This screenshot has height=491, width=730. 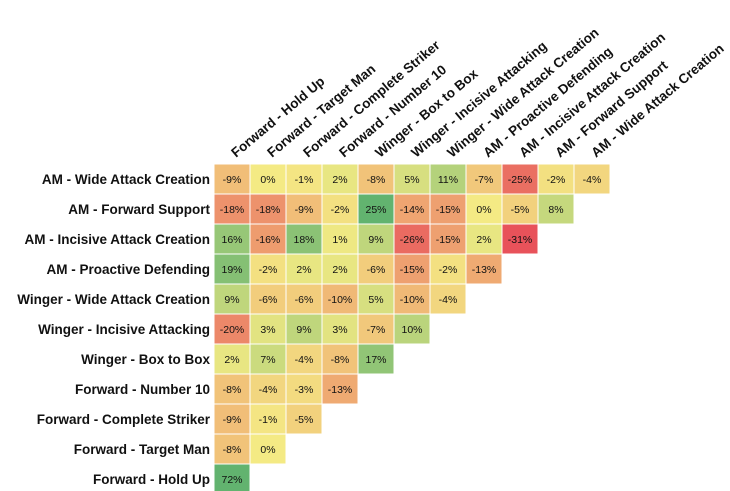 I want to click on row-label: AM - Wide Attack Creation, so click(x=126, y=179).